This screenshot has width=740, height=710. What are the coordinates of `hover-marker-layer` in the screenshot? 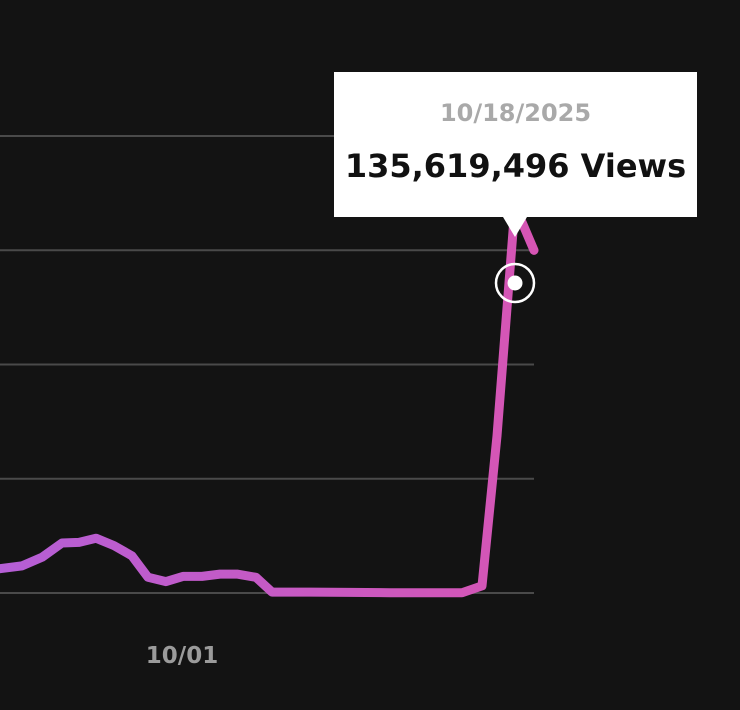 It's located at (515, 283).